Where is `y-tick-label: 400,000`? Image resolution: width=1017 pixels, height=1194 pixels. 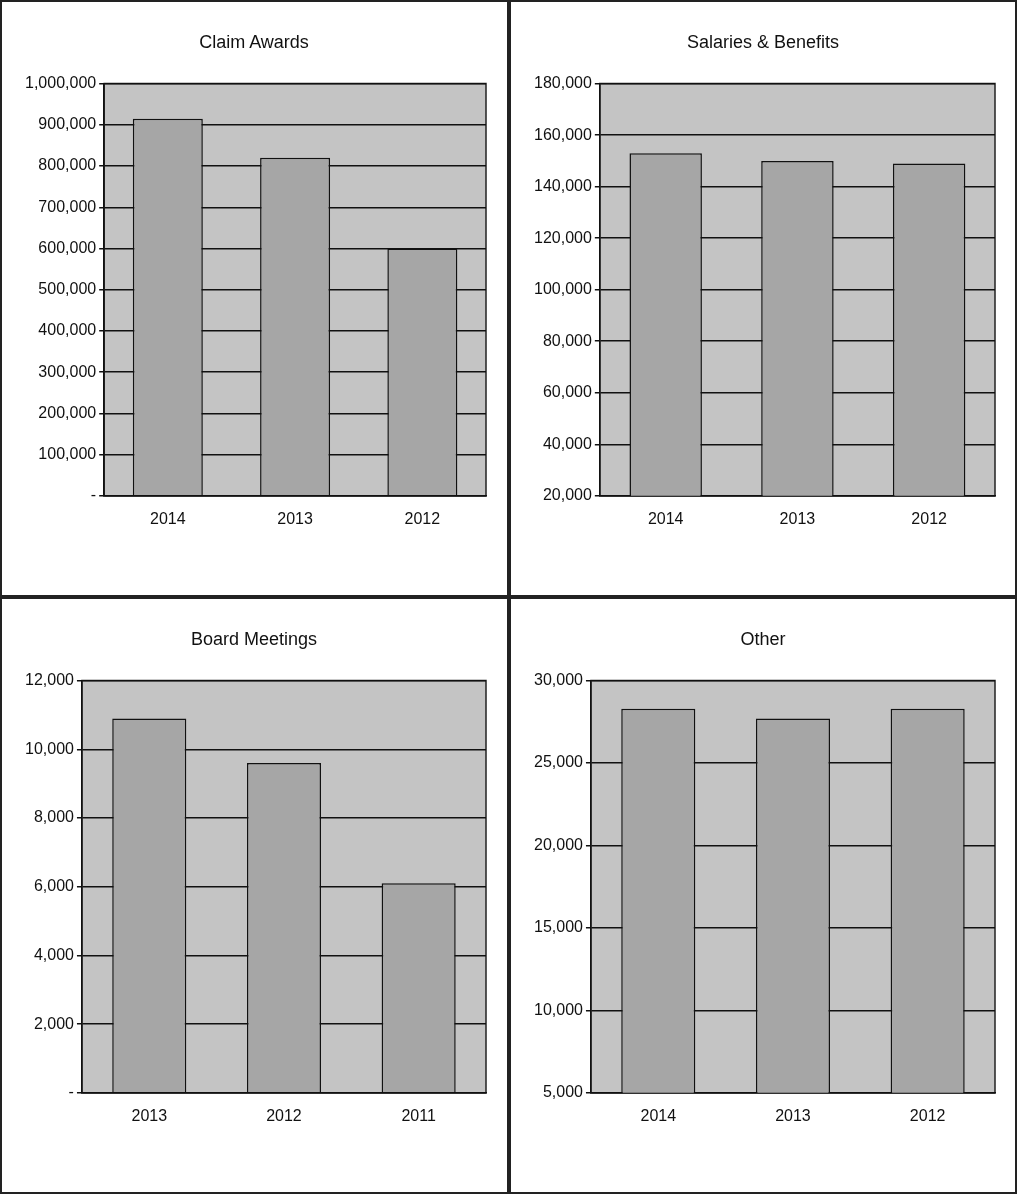
y-tick-label: 400,000 is located at coordinates (67, 330).